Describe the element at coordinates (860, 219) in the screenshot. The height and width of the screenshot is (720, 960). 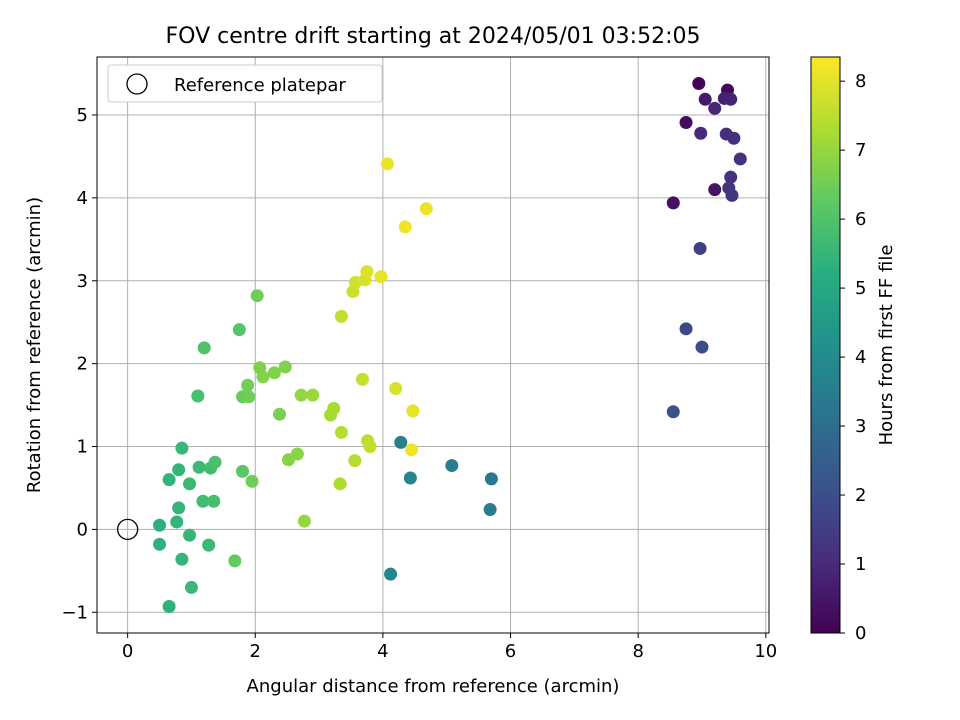
I see `colorbar-tick-label: 6` at that location.